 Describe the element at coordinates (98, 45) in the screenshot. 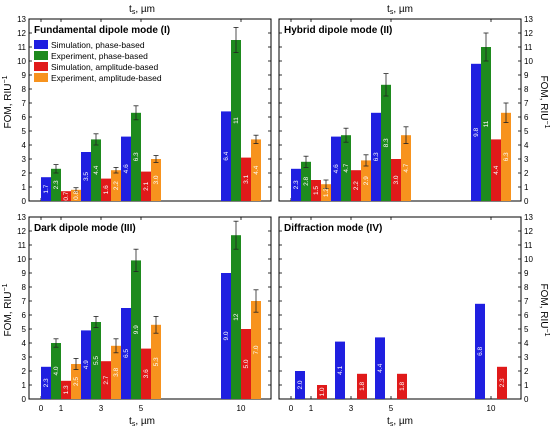

I see `legend-label: Simulation, phase-based` at that location.